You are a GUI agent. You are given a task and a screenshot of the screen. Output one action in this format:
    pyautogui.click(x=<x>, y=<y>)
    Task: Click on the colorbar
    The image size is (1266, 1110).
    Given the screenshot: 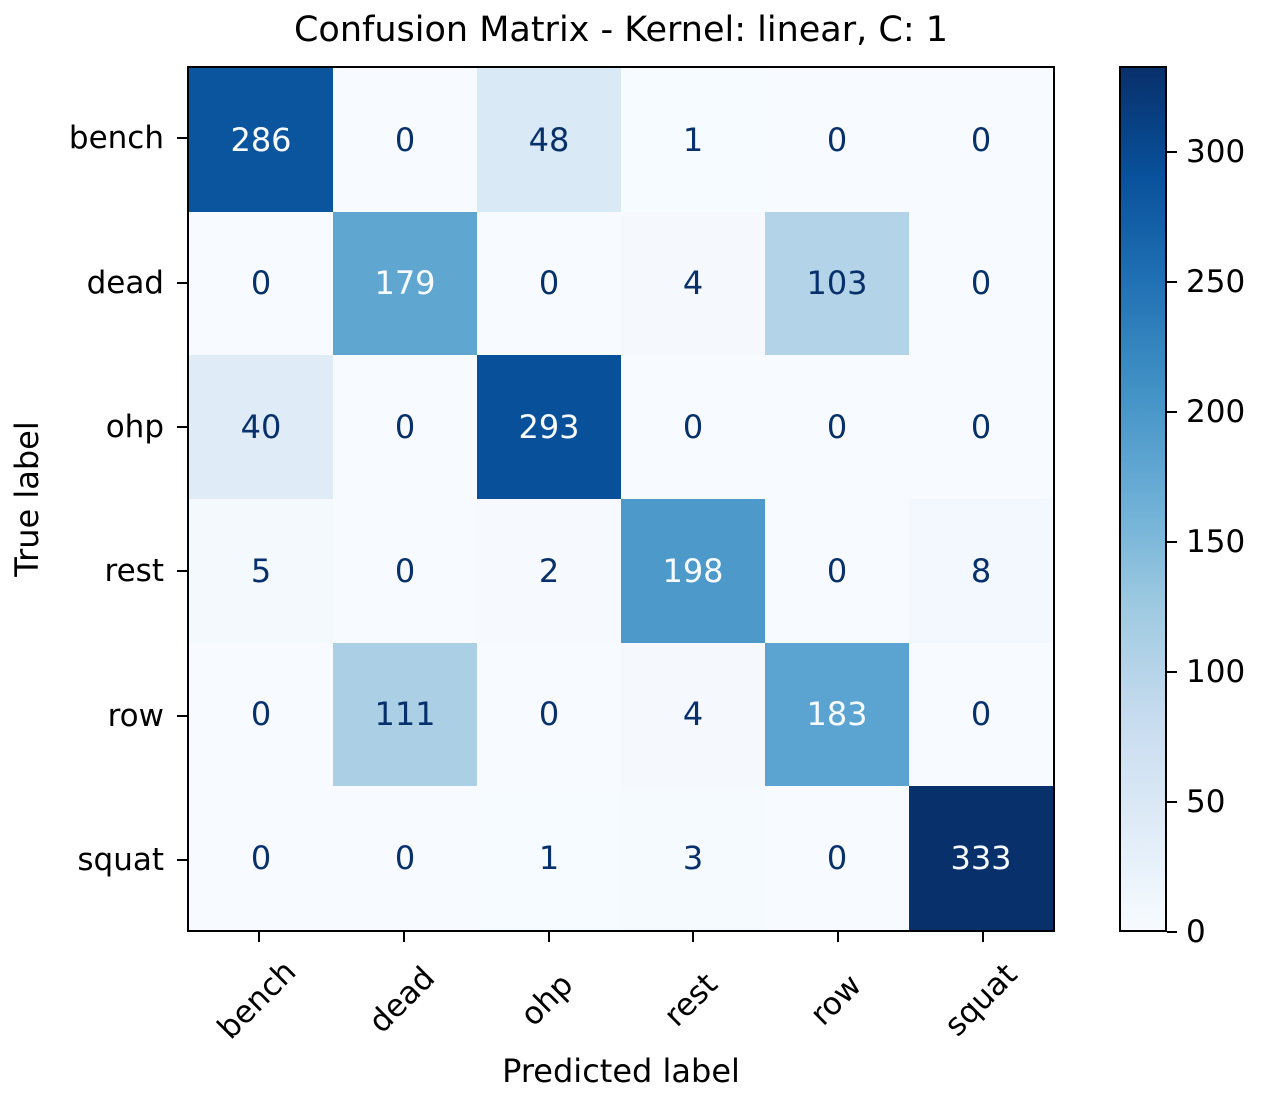 What is the action you would take?
    pyautogui.click(x=1143, y=499)
    